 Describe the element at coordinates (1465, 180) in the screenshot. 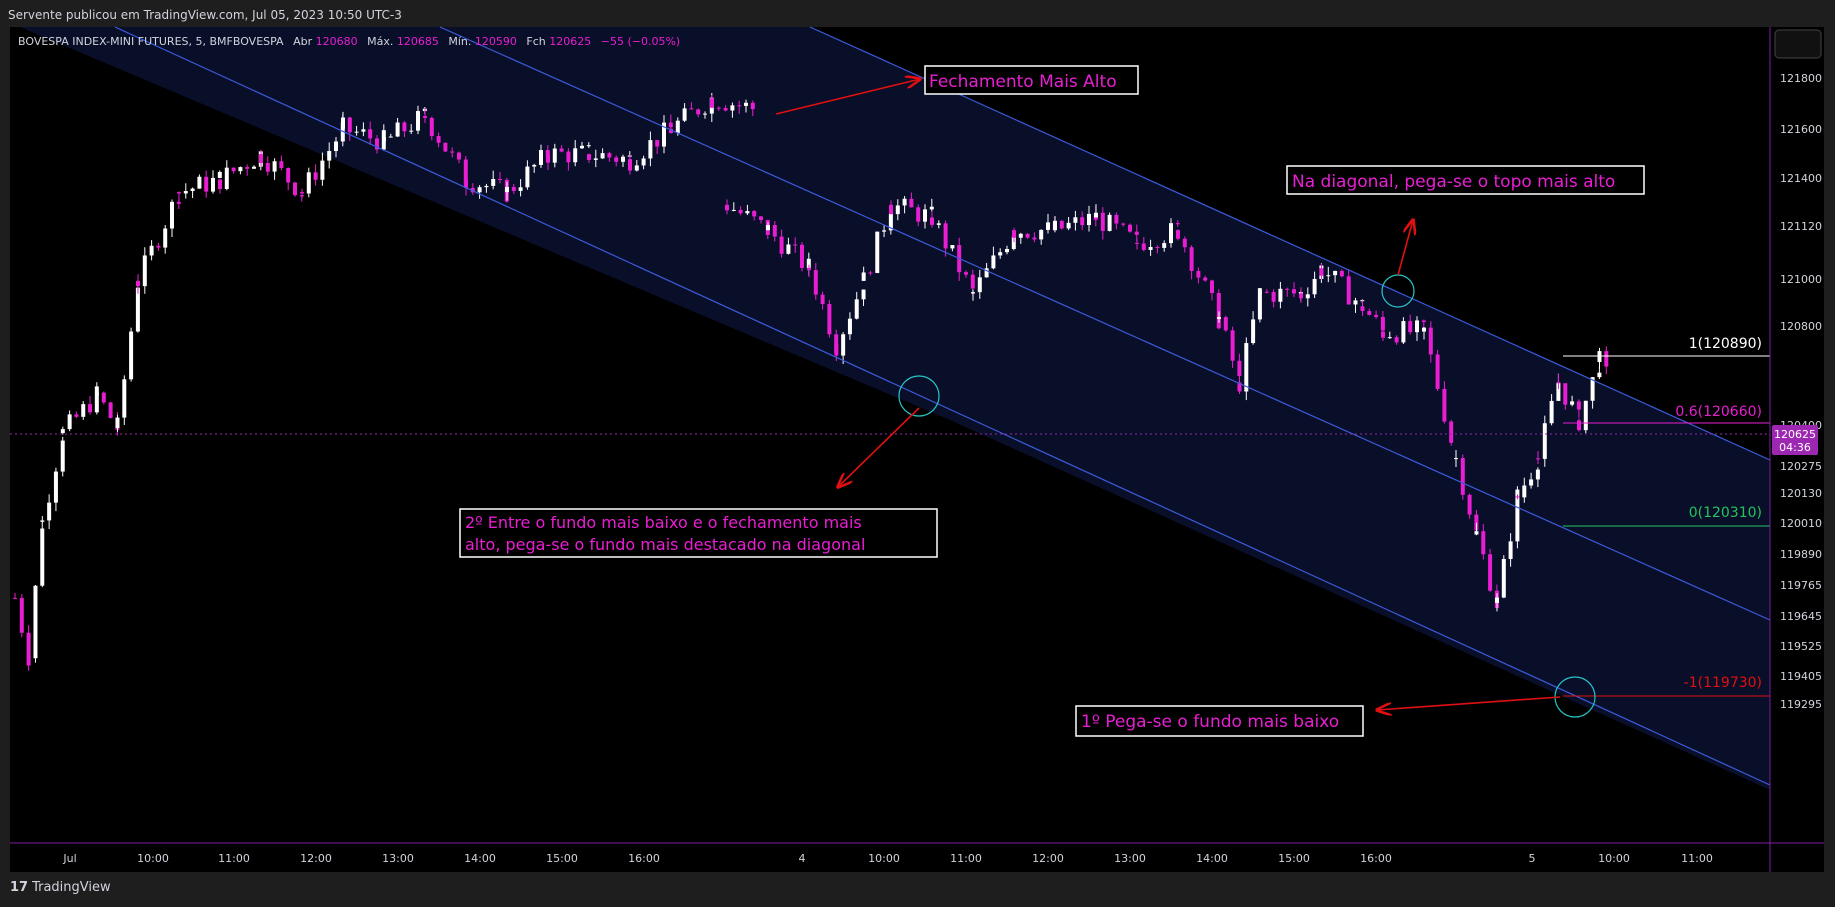

I see `annotation-diagonal-top: Na diagonal, pega-se o topo mais alto` at that location.